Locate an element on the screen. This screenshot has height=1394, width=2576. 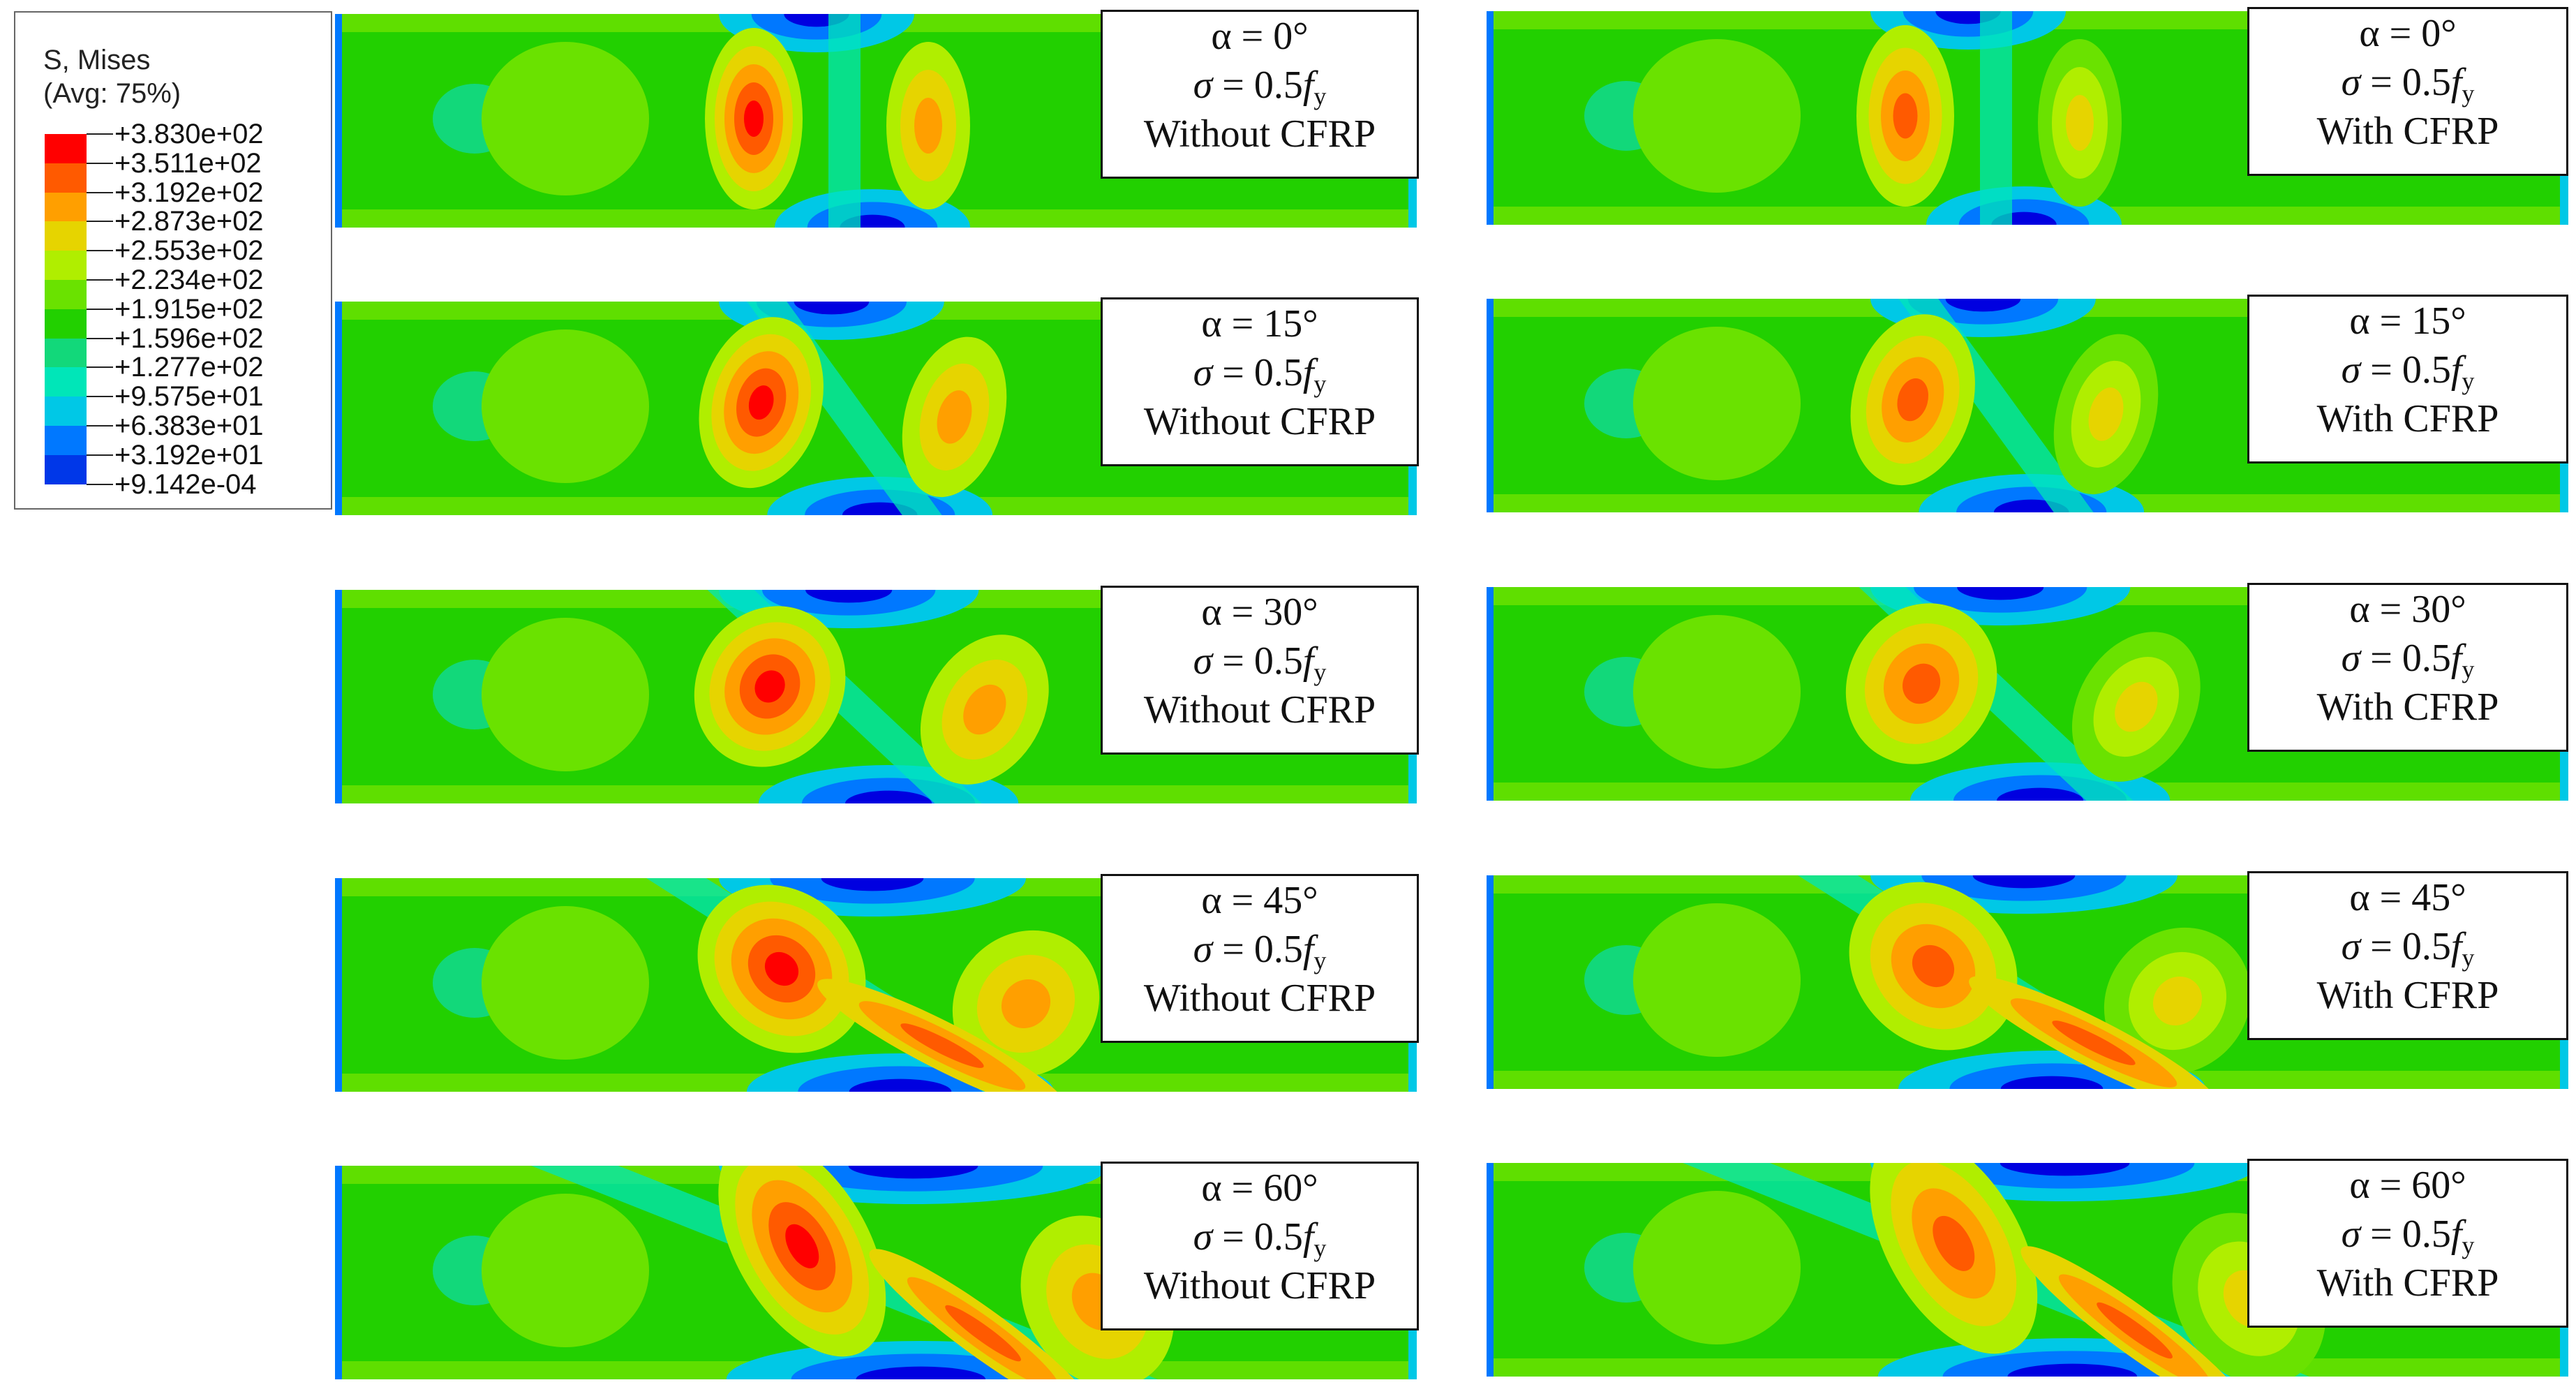
case-label-box: α = 45° σ = 0.5fy Without CFRP is located at coordinates (1260, 959).